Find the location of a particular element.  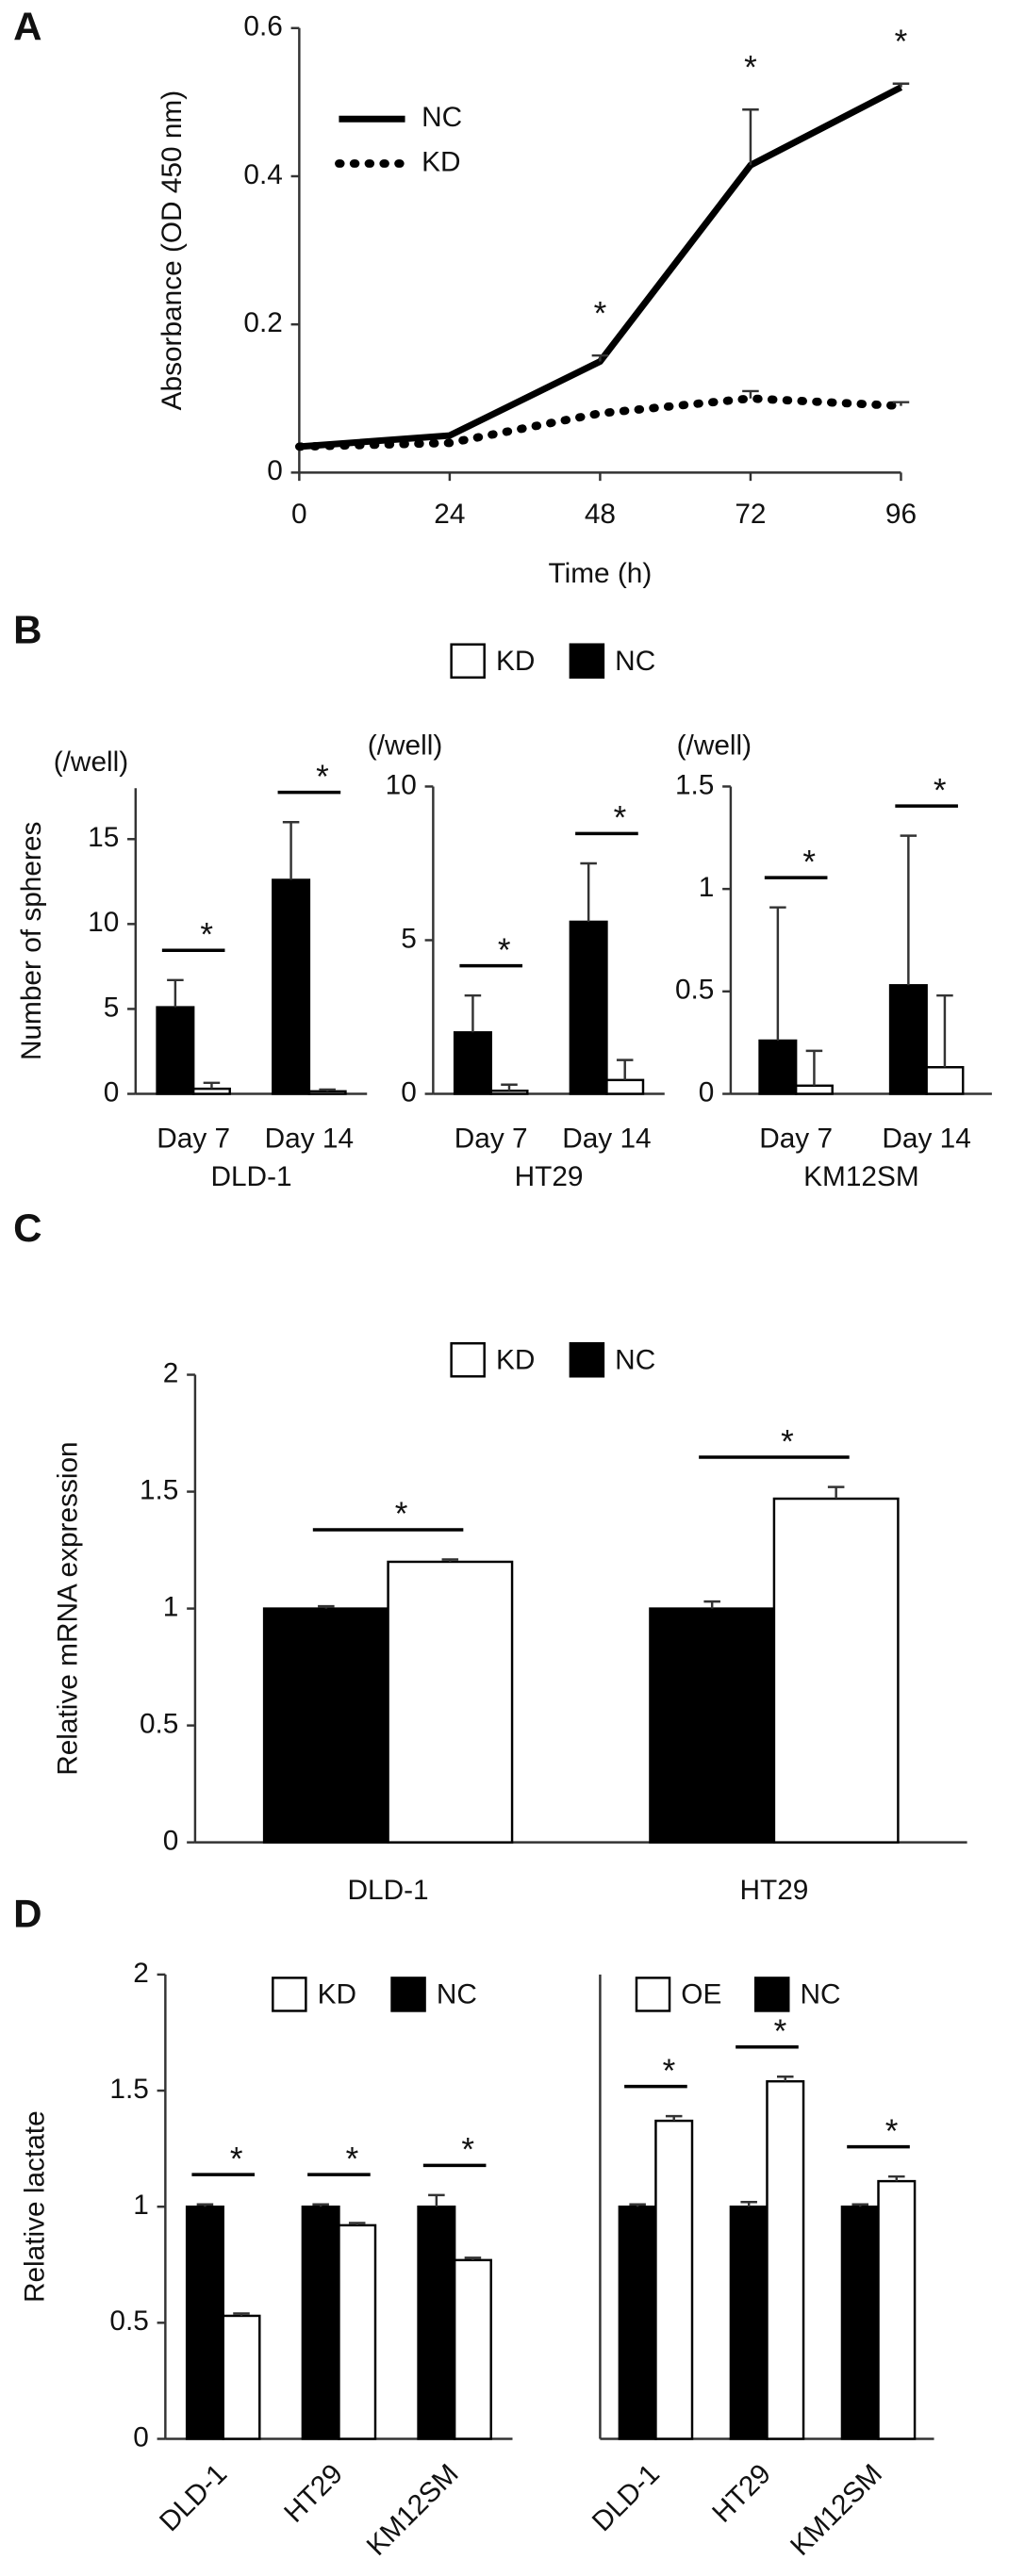

y-axis-label: Relative mRNA expression is located at coordinates (68, 1608).